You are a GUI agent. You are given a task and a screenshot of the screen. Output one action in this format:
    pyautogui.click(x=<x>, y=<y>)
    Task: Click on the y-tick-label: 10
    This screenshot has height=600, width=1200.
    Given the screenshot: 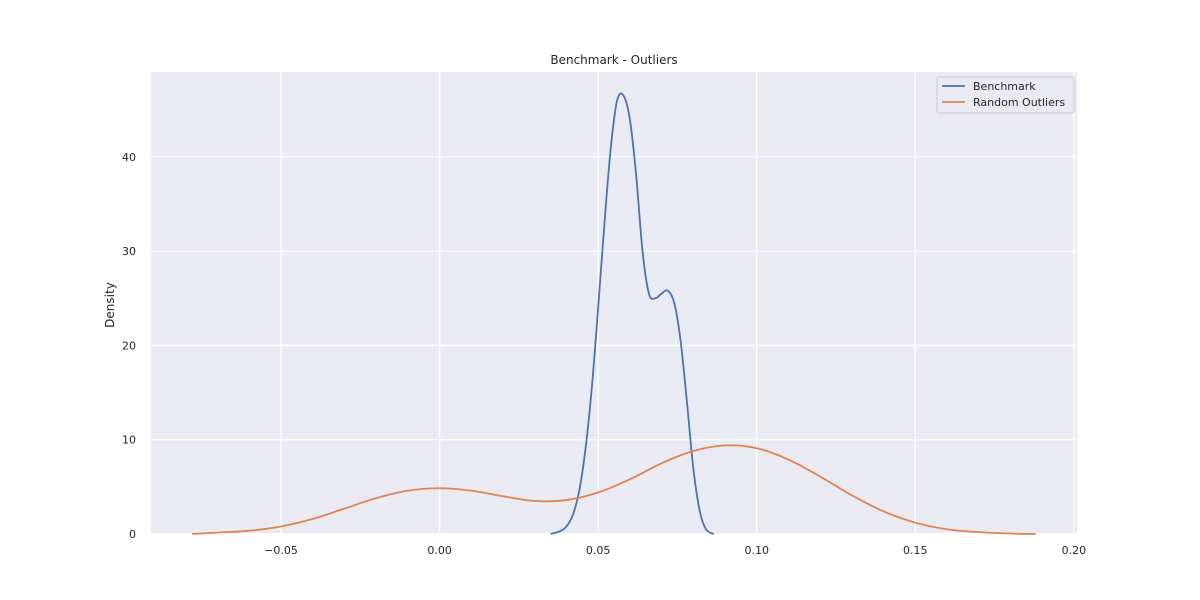 What is the action you would take?
    pyautogui.click(x=129, y=440)
    